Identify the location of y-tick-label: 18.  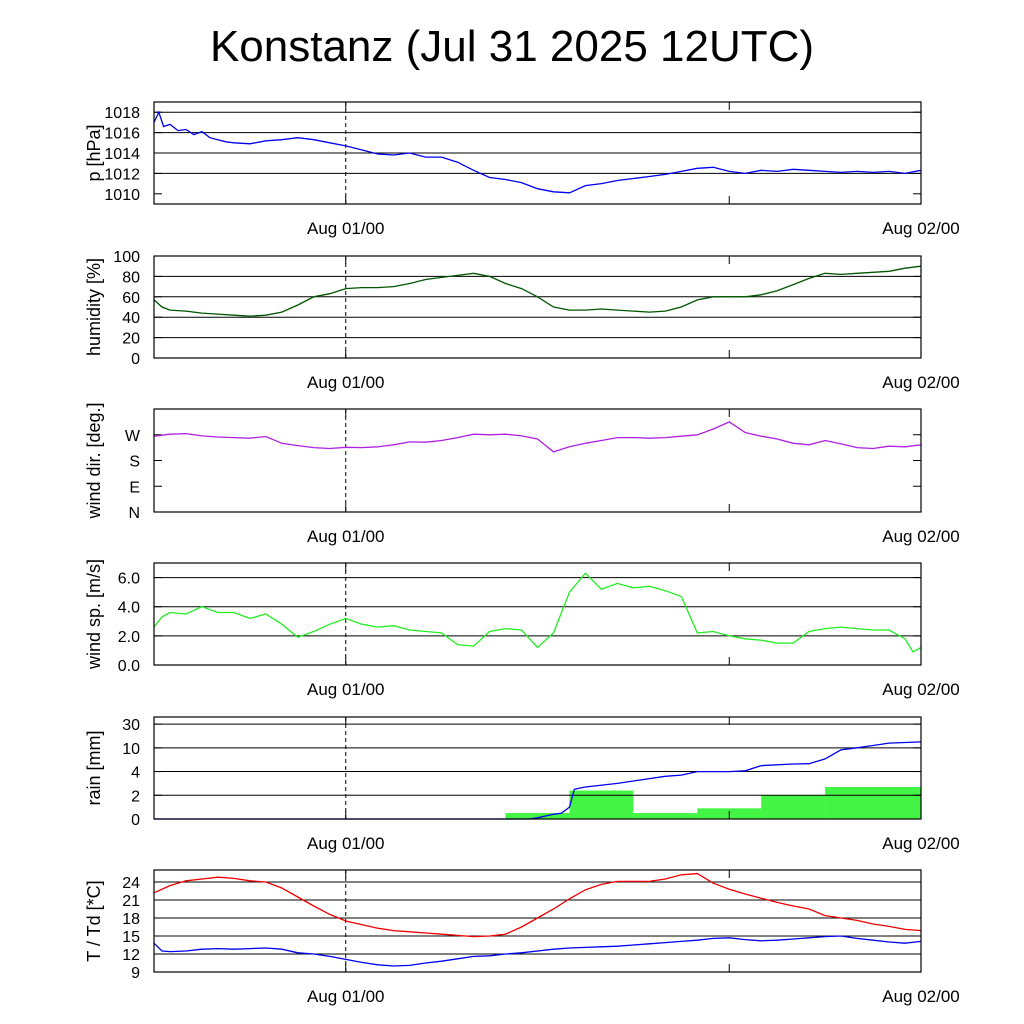
(131, 919).